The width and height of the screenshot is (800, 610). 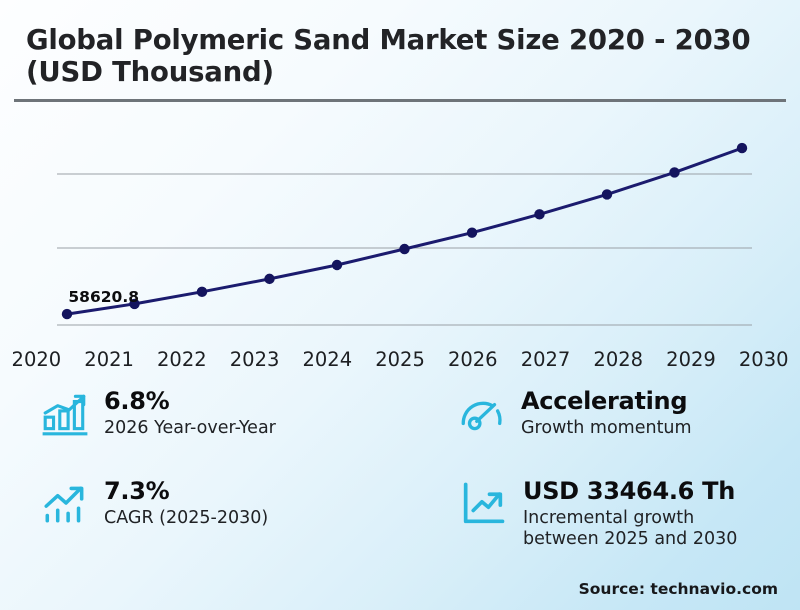 What do you see at coordinates (202, 292) in the screenshot?
I see `data-point-2022` at bounding box center [202, 292].